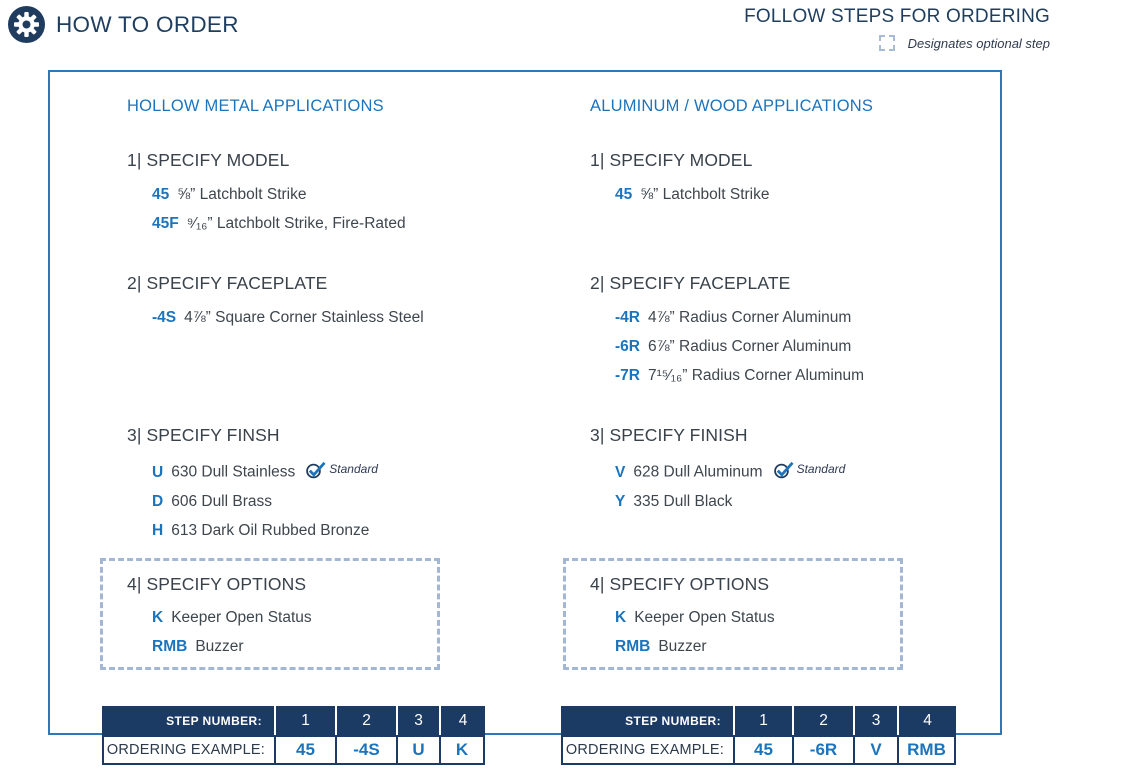 The image size is (1134, 778). Describe the element at coordinates (419, 750) in the screenshot. I see `ordering-example-cell: U` at that location.